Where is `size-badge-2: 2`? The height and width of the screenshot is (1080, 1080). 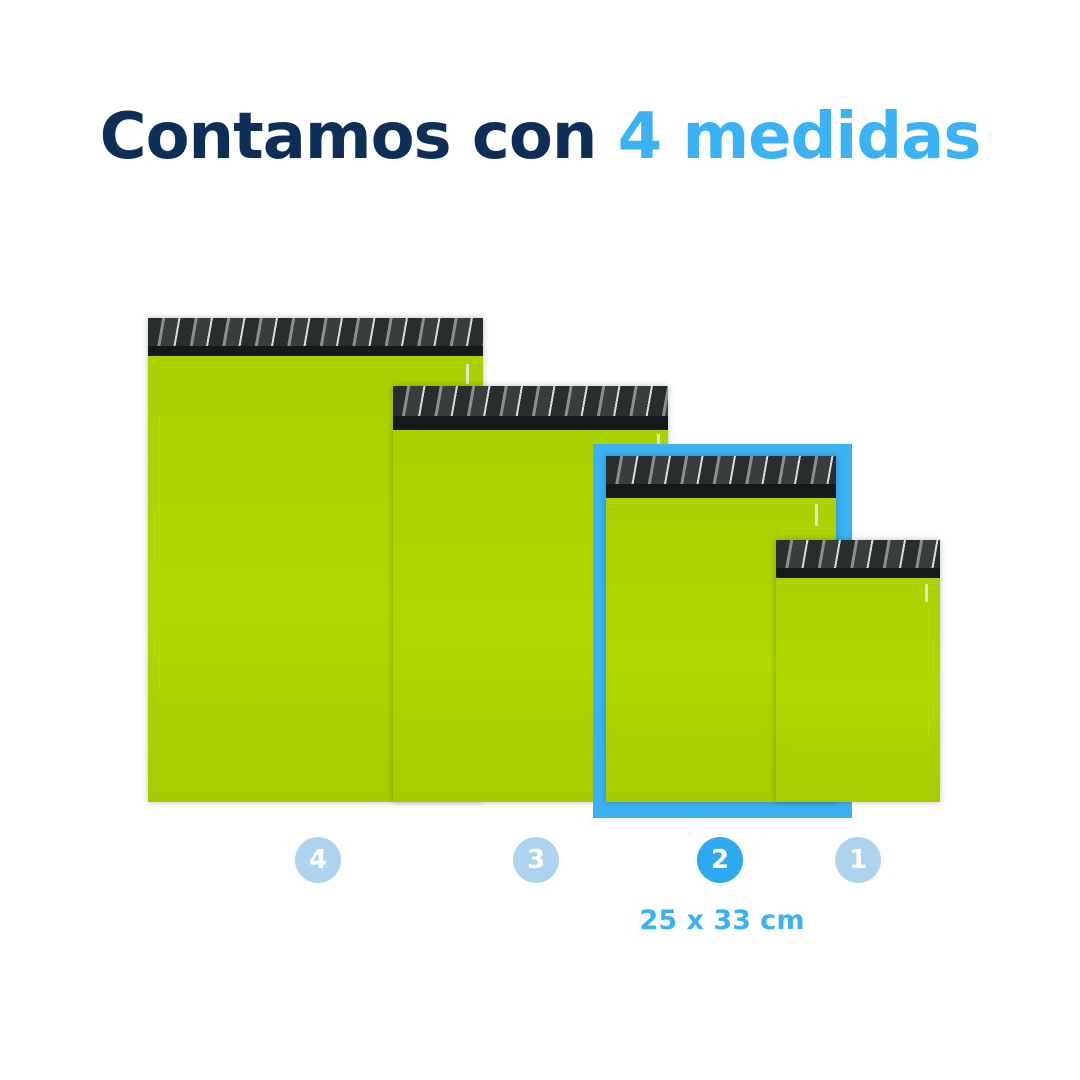
size-badge-2: 2 is located at coordinates (720, 860).